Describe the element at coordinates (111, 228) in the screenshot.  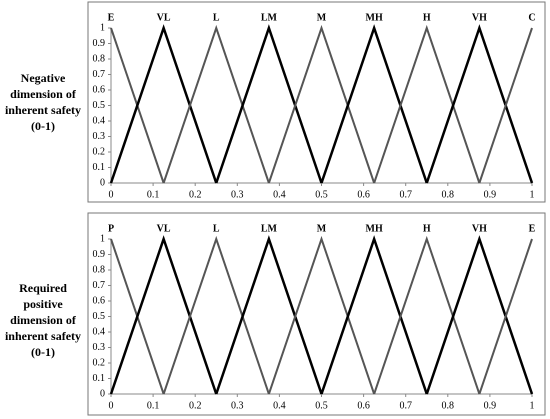
I see `series-label: P` at that location.